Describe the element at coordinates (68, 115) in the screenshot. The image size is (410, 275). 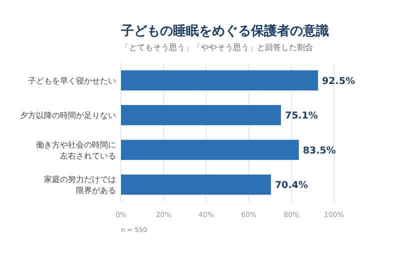
I see `y-tick-label: 夕方以降の時間が足りない` at that location.